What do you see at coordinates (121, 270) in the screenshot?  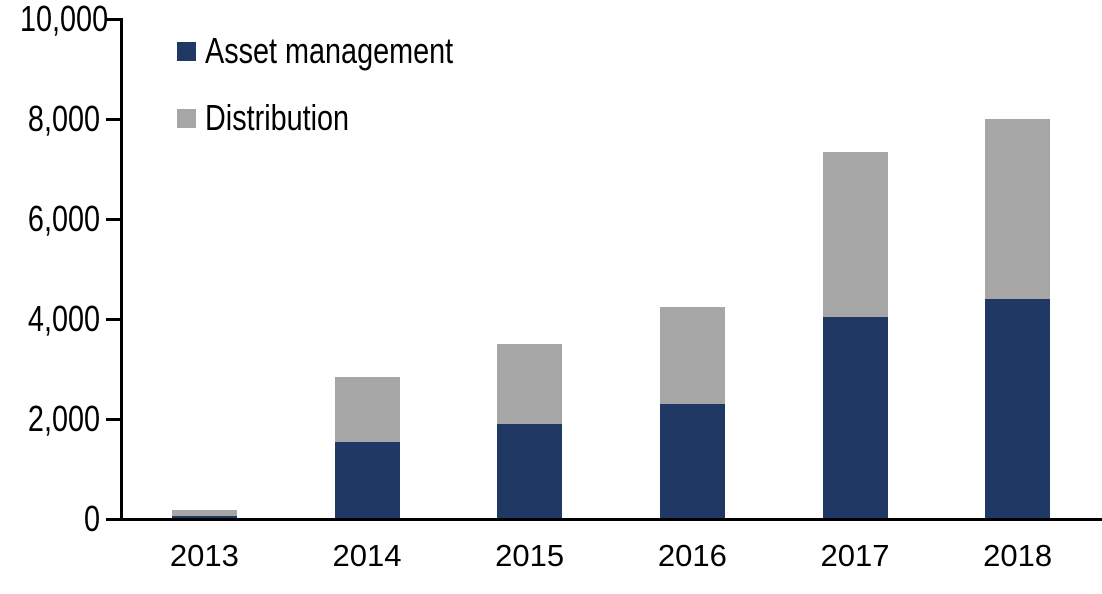 I see `y-axis-line` at bounding box center [121, 270].